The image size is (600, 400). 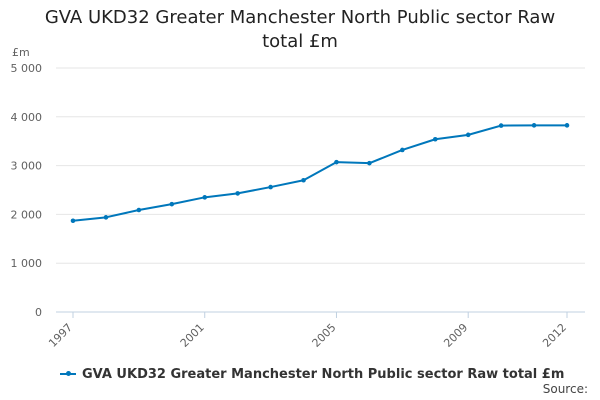 What do you see at coordinates (21, 52) in the screenshot?
I see `y-axis-label: £m` at bounding box center [21, 52].